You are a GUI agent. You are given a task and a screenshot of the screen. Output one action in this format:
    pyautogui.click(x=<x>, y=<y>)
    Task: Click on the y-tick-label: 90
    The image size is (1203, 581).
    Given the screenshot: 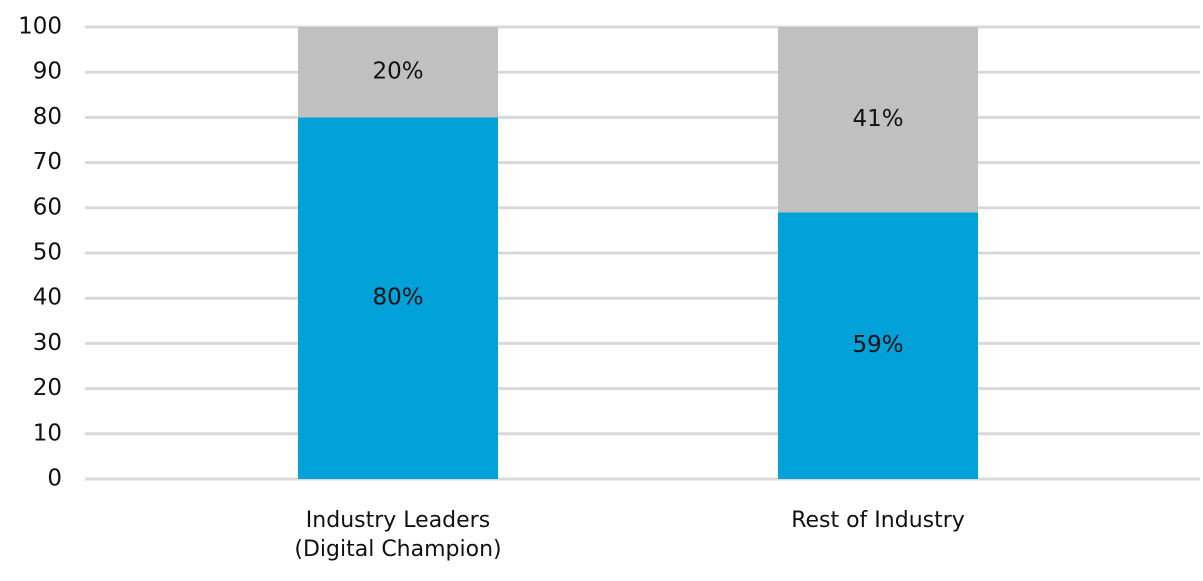 What is the action you would take?
    pyautogui.click(x=47, y=72)
    